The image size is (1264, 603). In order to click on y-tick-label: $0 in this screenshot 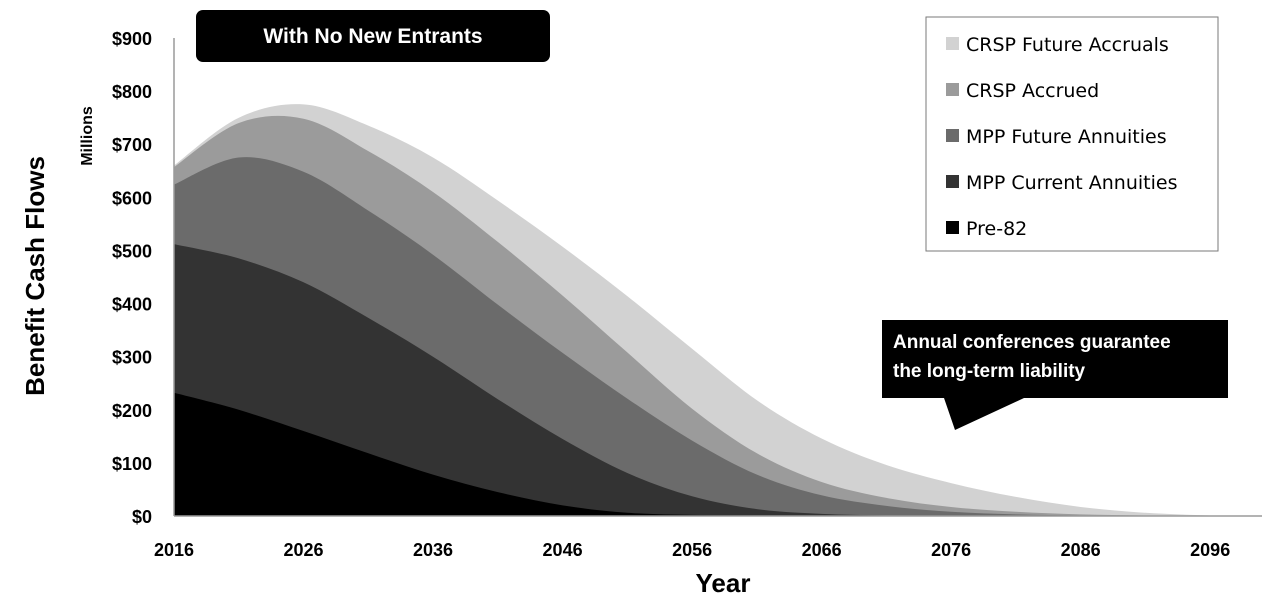, I will do `click(142, 517)`.